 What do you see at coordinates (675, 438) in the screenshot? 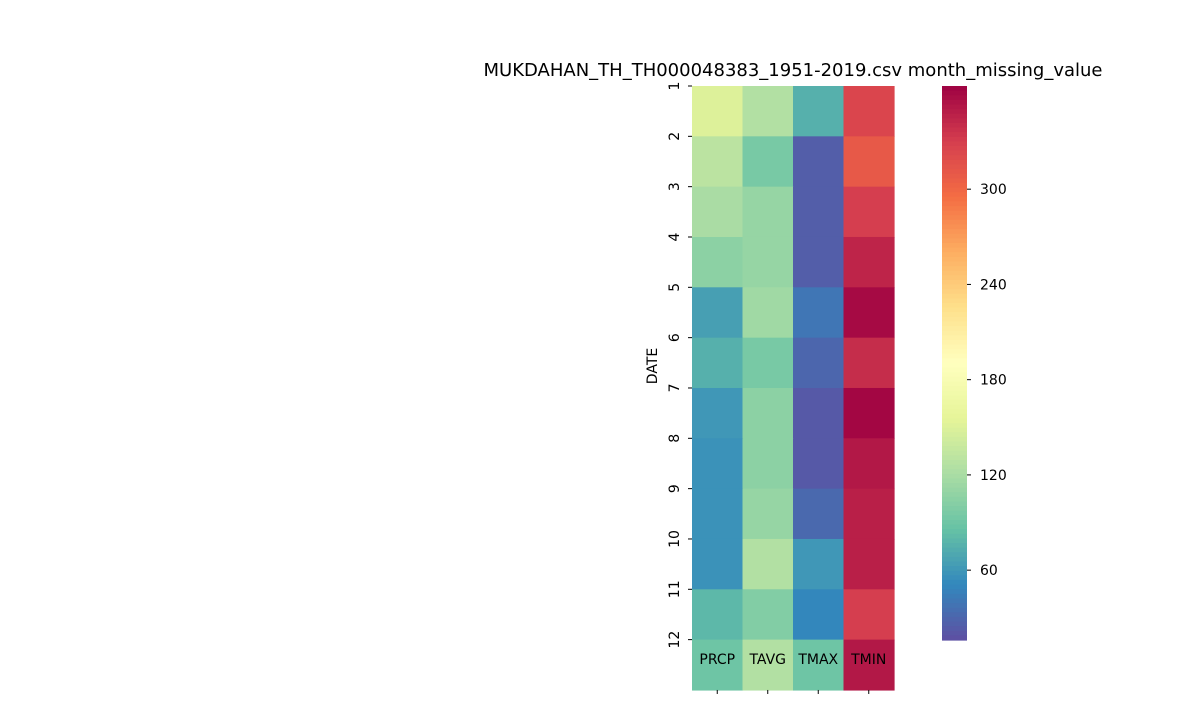
I see `y-tick-label: 8` at bounding box center [675, 438].